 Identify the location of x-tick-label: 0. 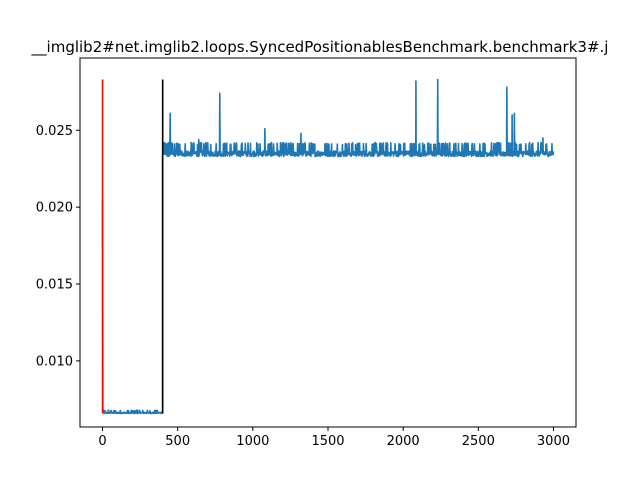
(102, 441).